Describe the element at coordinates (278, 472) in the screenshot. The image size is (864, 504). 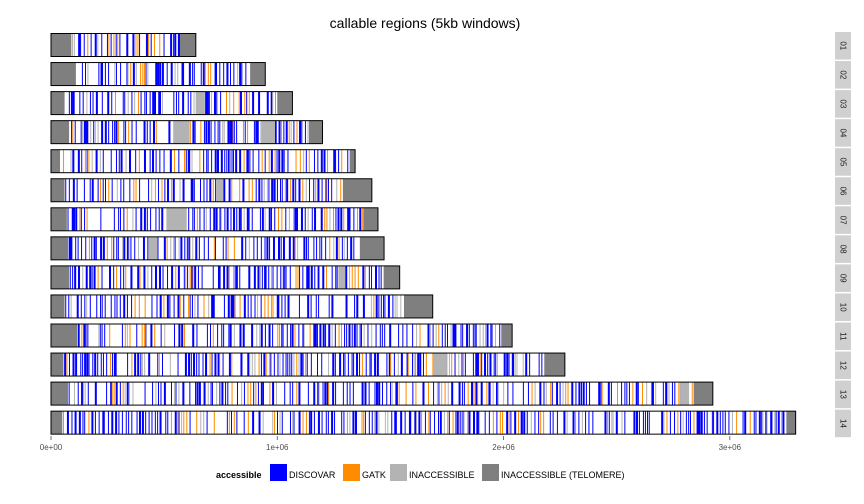
I see `legend-swatch` at that location.